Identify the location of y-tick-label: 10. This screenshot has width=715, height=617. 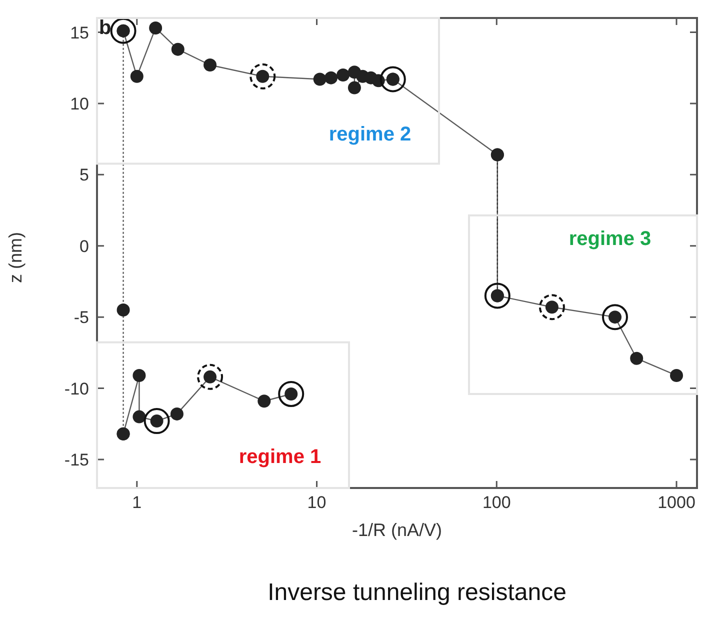
(79, 104).